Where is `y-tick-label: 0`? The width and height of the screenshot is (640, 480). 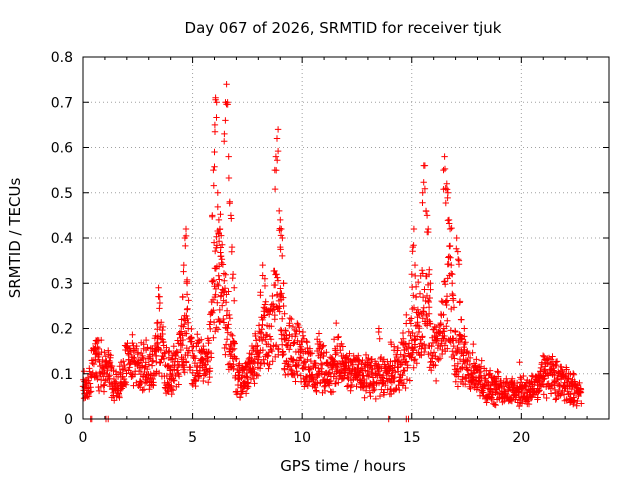 y-tick-label: 0 is located at coordinates (68, 420).